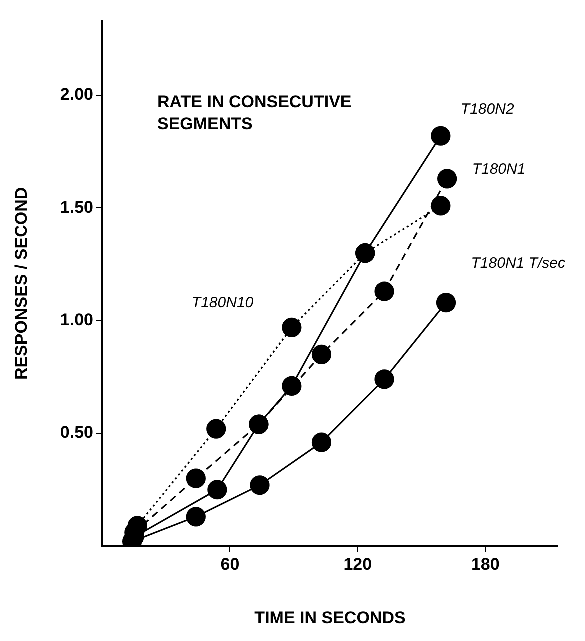 This screenshot has height=641, width=585. I want to click on x-axis-title: TIME IN SECONDS, so click(330, 618).